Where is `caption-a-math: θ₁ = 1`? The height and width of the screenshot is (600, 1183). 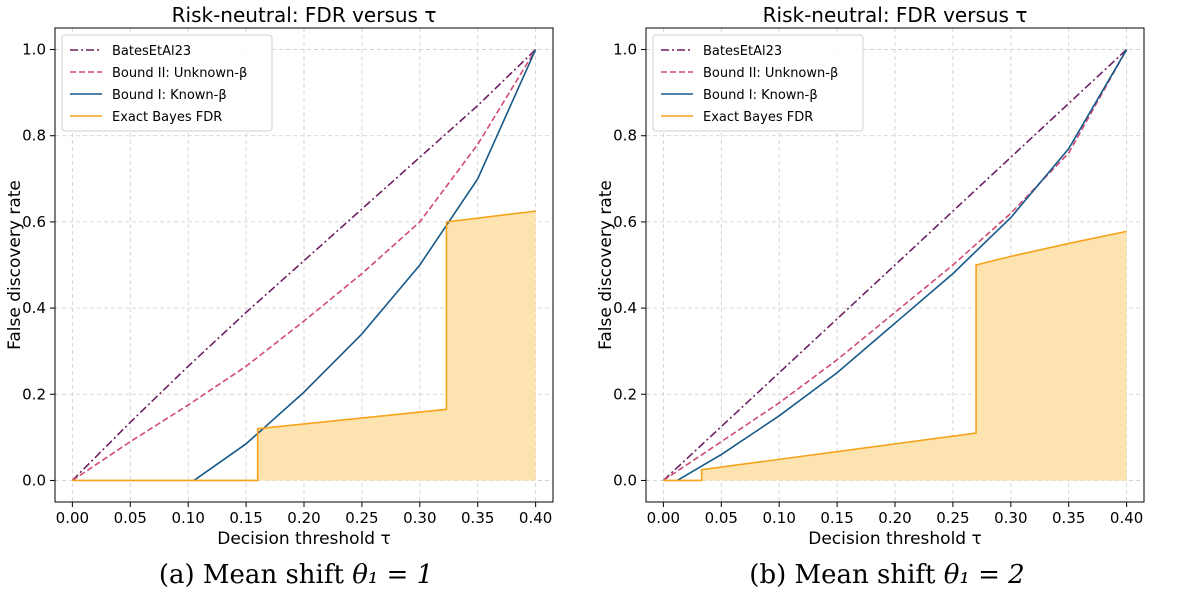 caption-a-math: θ₁ = 1 is located at coordinates (393, 575).